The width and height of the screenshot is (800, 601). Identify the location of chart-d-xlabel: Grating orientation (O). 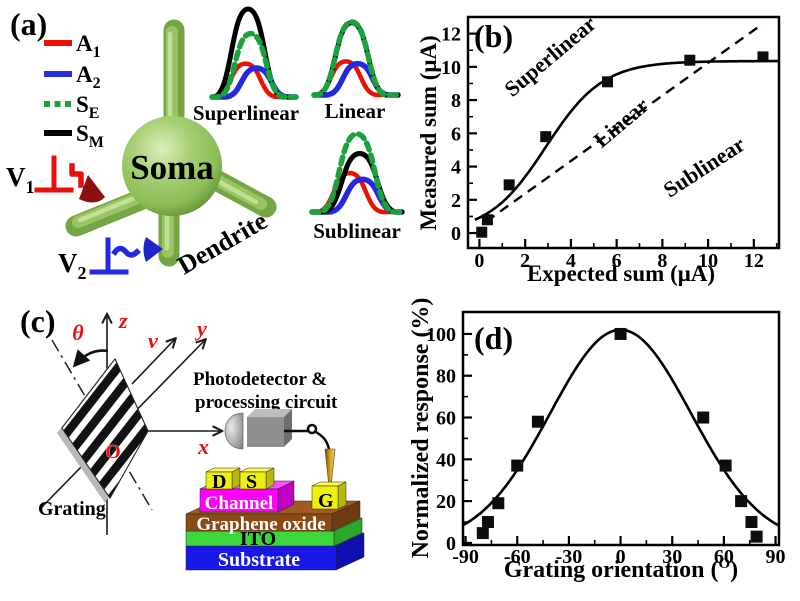
(621, 569).